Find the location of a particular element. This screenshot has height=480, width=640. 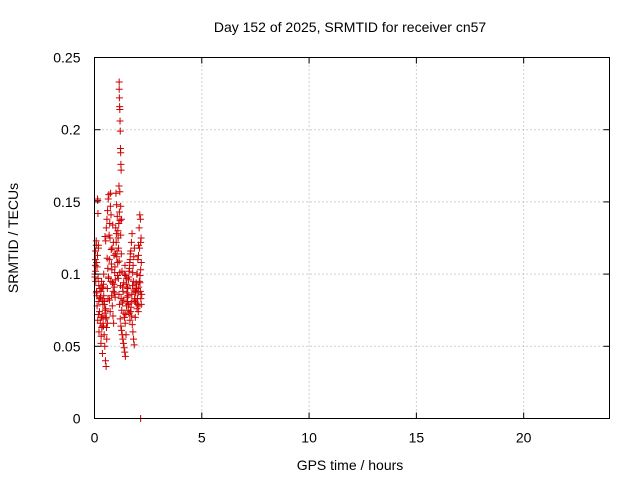

data-points is located at coordinates (118, 250).